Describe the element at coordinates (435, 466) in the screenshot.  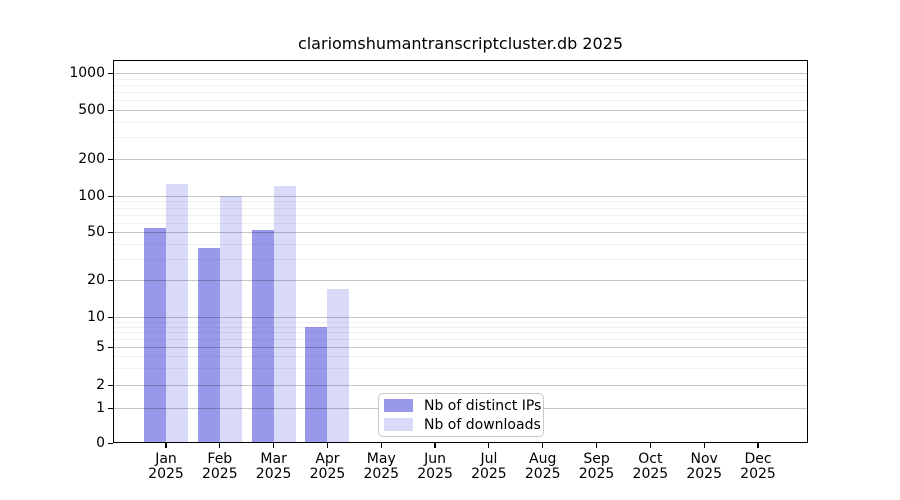
I see `x-axis-tick-label: Jun 2025` at that location.